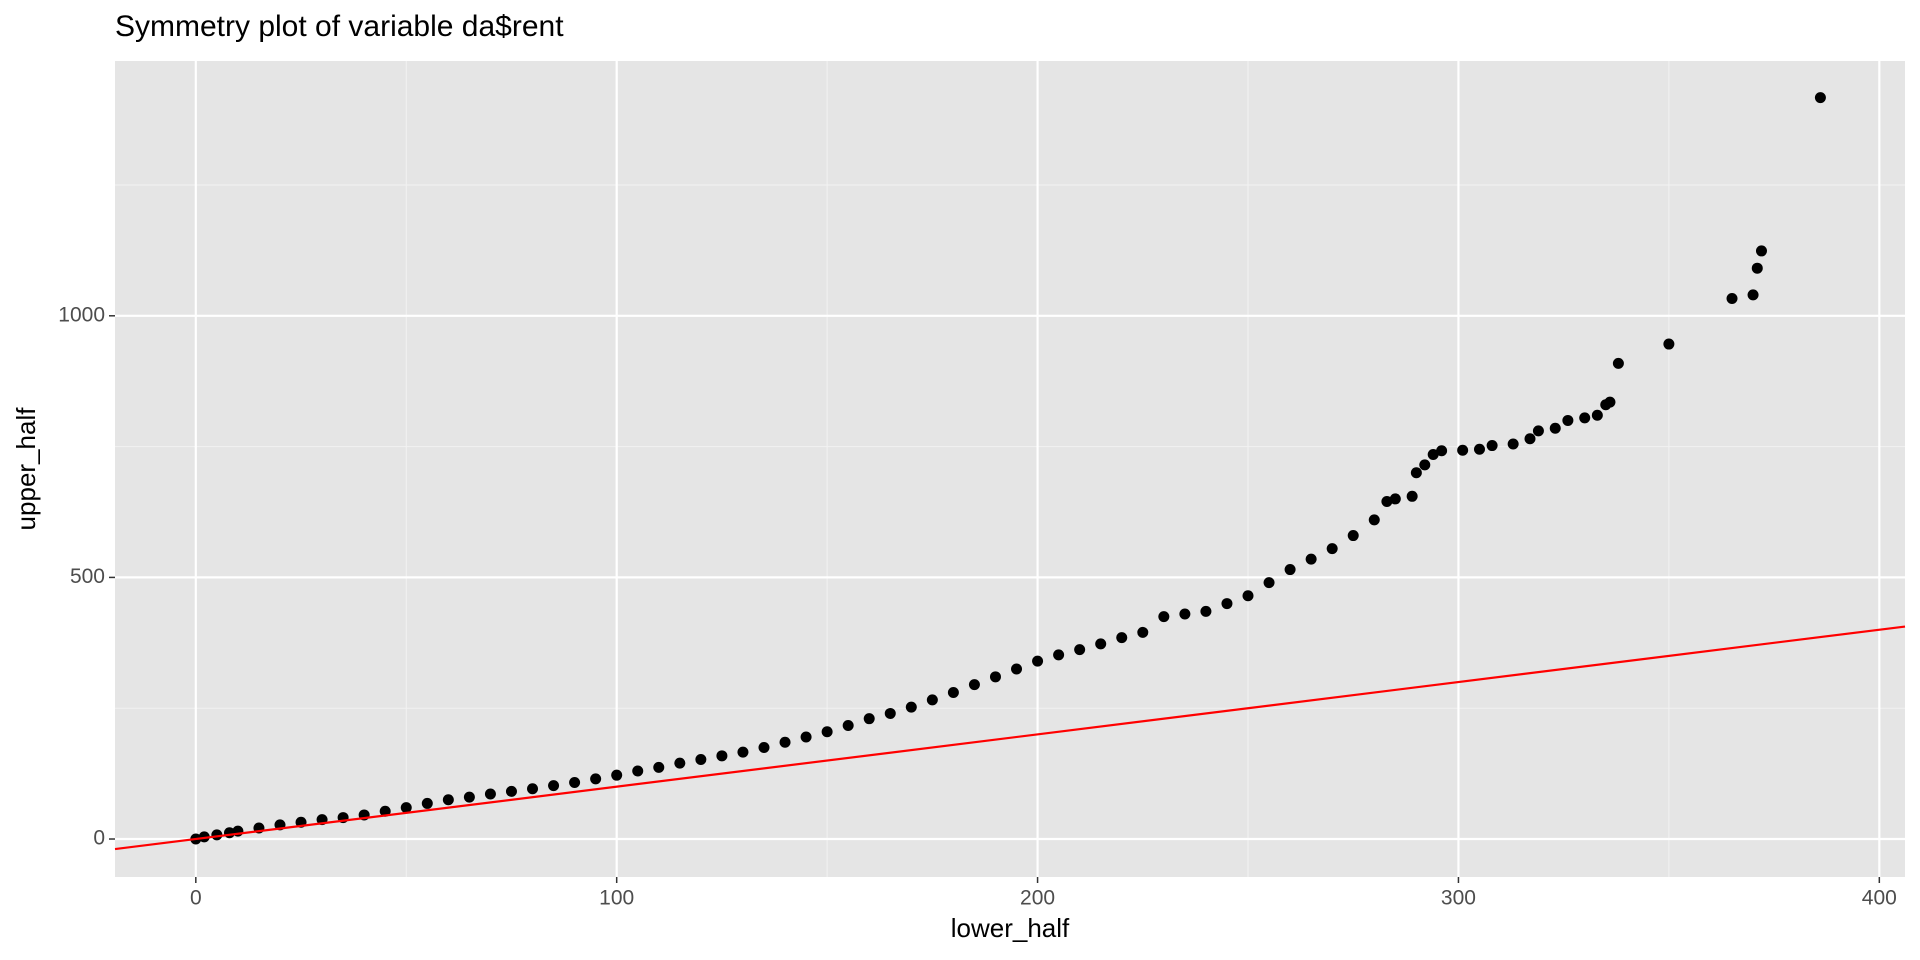 The image size is (1920, 960). Describe the element at coordinates (1458, 898) in the screenshot. I see `x-tick-label: 300` at that location.